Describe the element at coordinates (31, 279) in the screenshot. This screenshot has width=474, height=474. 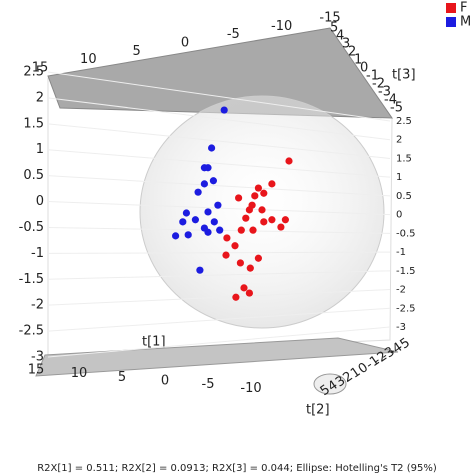
I see `z-tick-label: -1.5` at that location.